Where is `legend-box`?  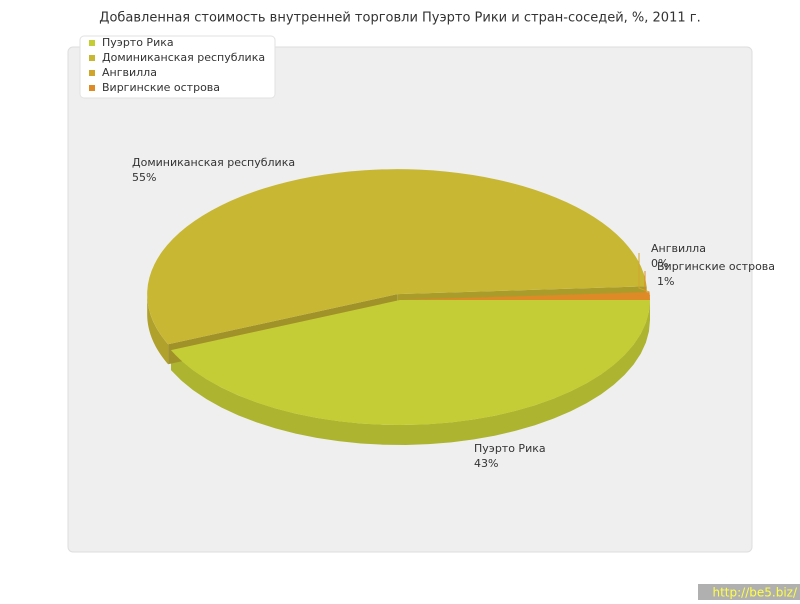
legend-box is located at coordinates (177, 67).